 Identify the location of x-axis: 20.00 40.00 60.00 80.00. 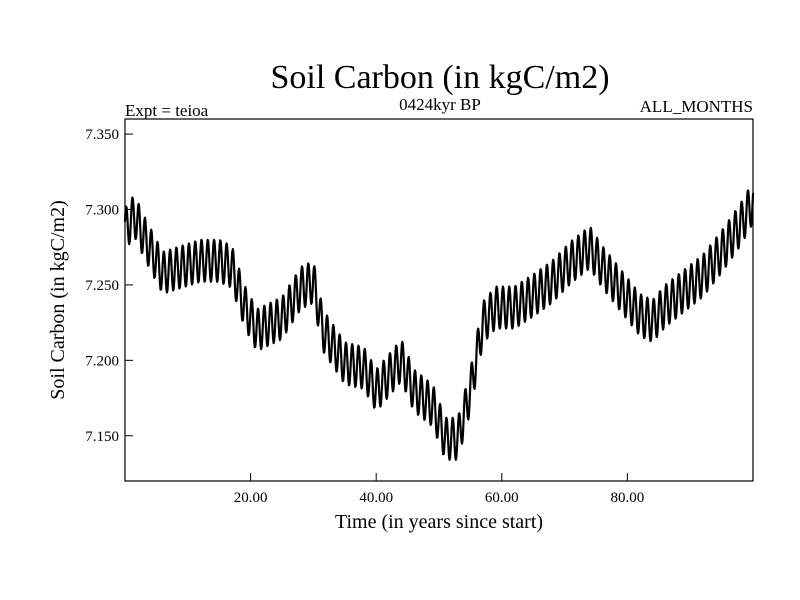
(439, 489).